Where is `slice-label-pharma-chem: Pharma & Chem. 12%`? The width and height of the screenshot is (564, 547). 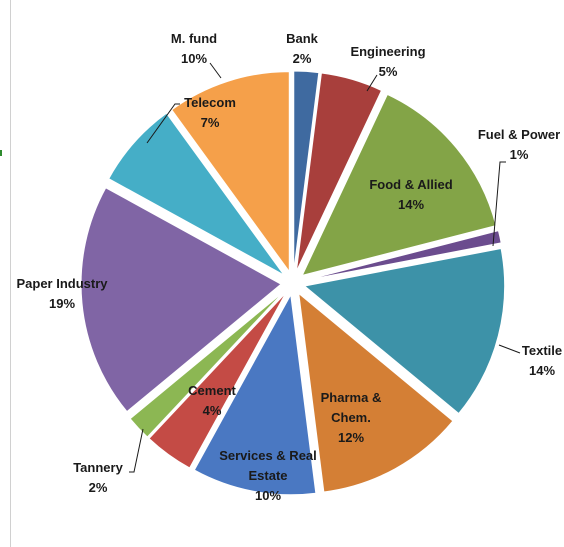
slice-label-pharma-chem: Pharma & Chem. 12% is located at coordinates (351, 417).